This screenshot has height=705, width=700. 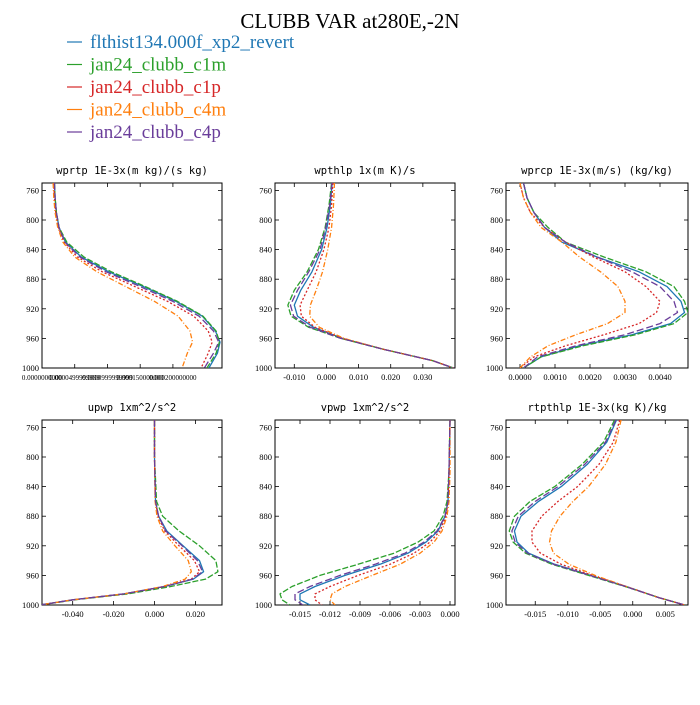 I want to click on x-tick-label: 0.0000999999999, so click(x=107, y=378).